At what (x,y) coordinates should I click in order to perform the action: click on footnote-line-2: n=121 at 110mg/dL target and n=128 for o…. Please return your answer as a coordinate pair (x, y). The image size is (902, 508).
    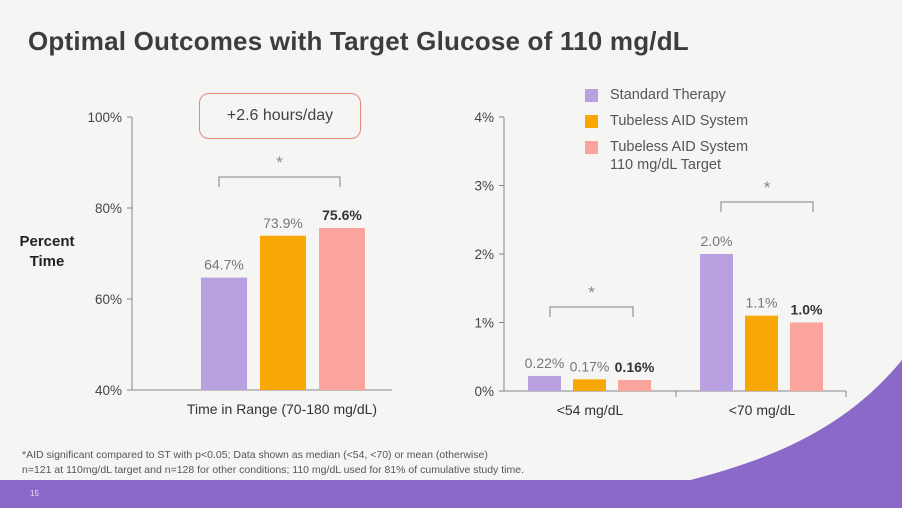
    Looking at the image, I should click on (273, 470).